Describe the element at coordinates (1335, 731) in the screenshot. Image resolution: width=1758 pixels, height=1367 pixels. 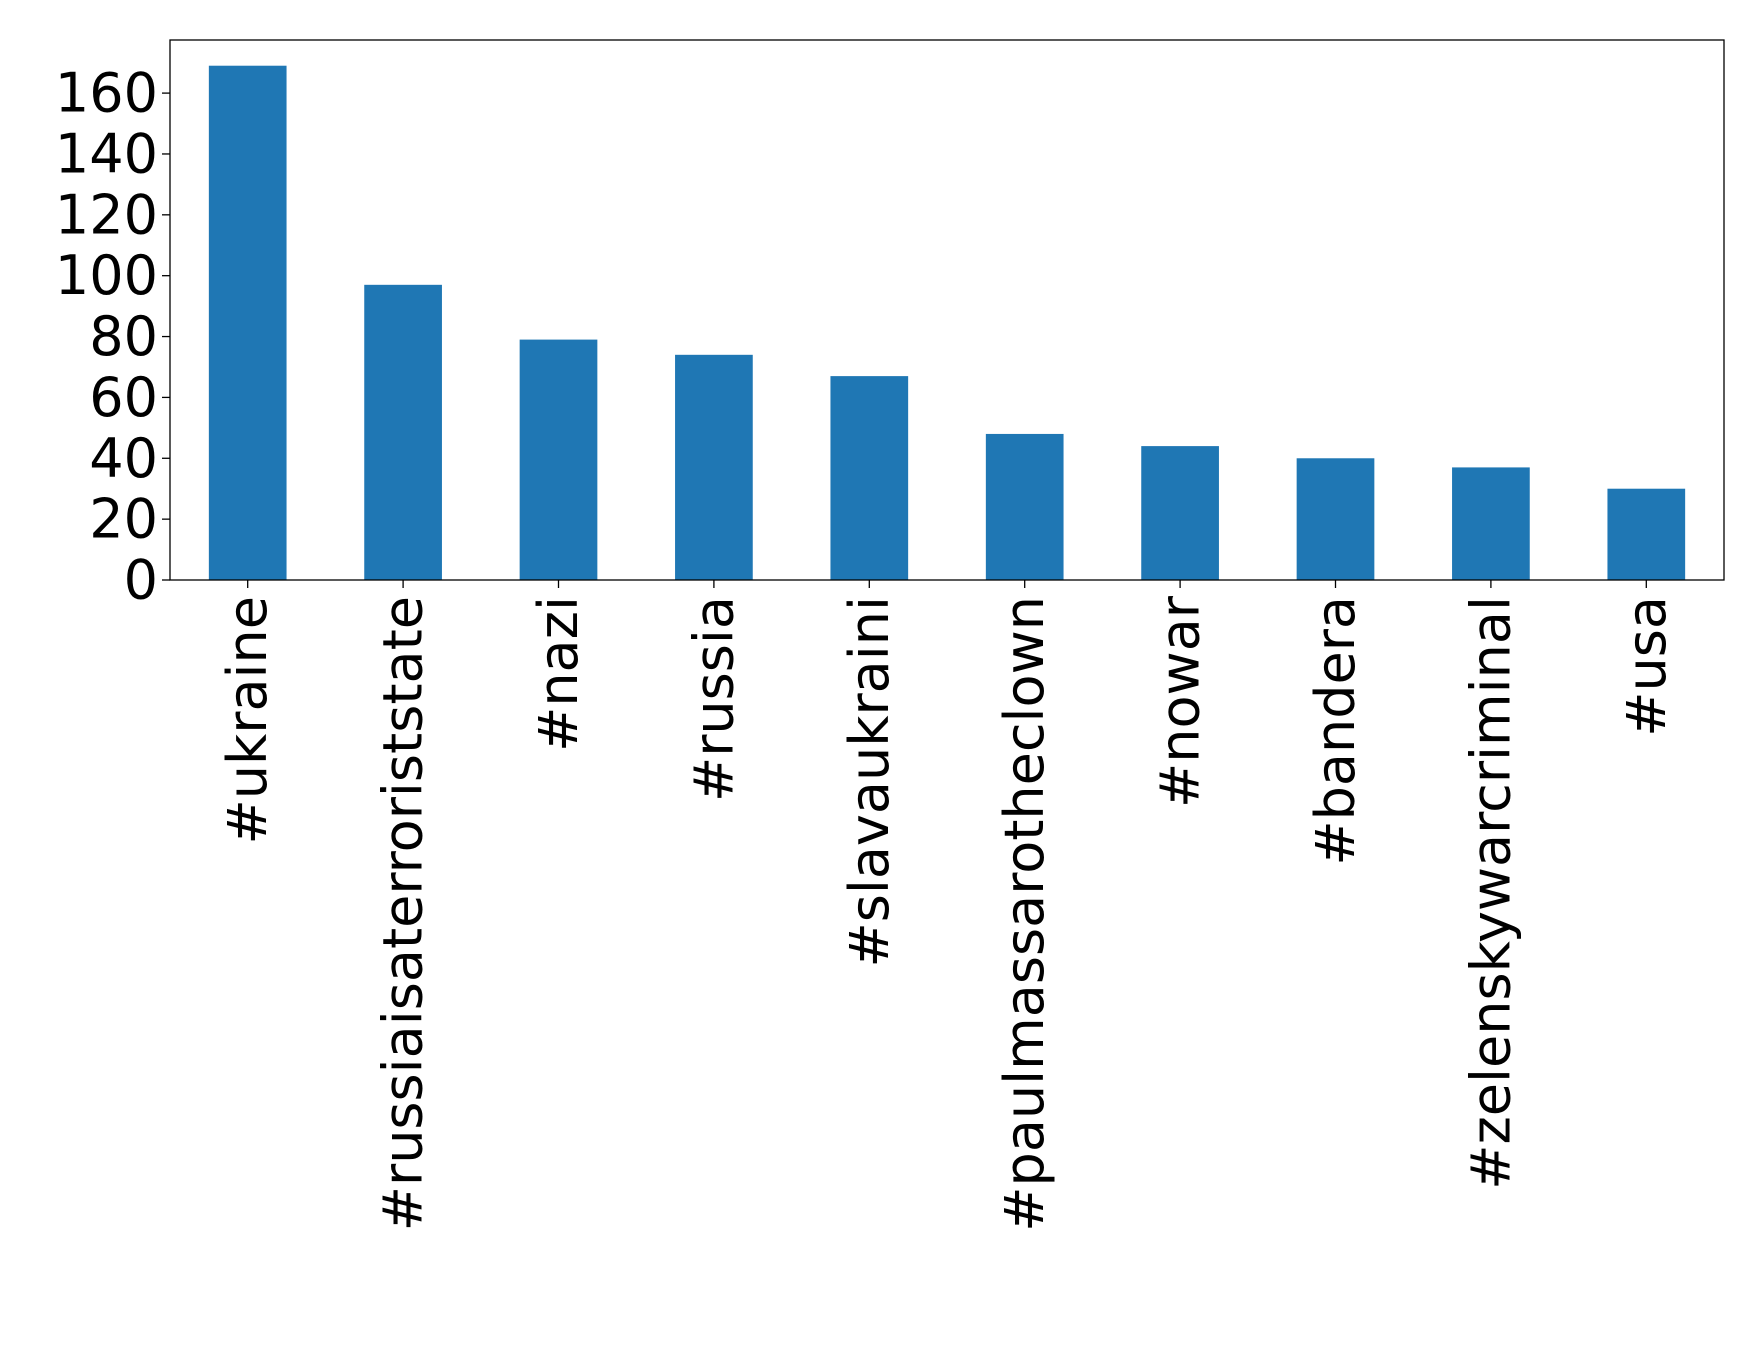
I see `x-tick-label: #bandera` at that location.